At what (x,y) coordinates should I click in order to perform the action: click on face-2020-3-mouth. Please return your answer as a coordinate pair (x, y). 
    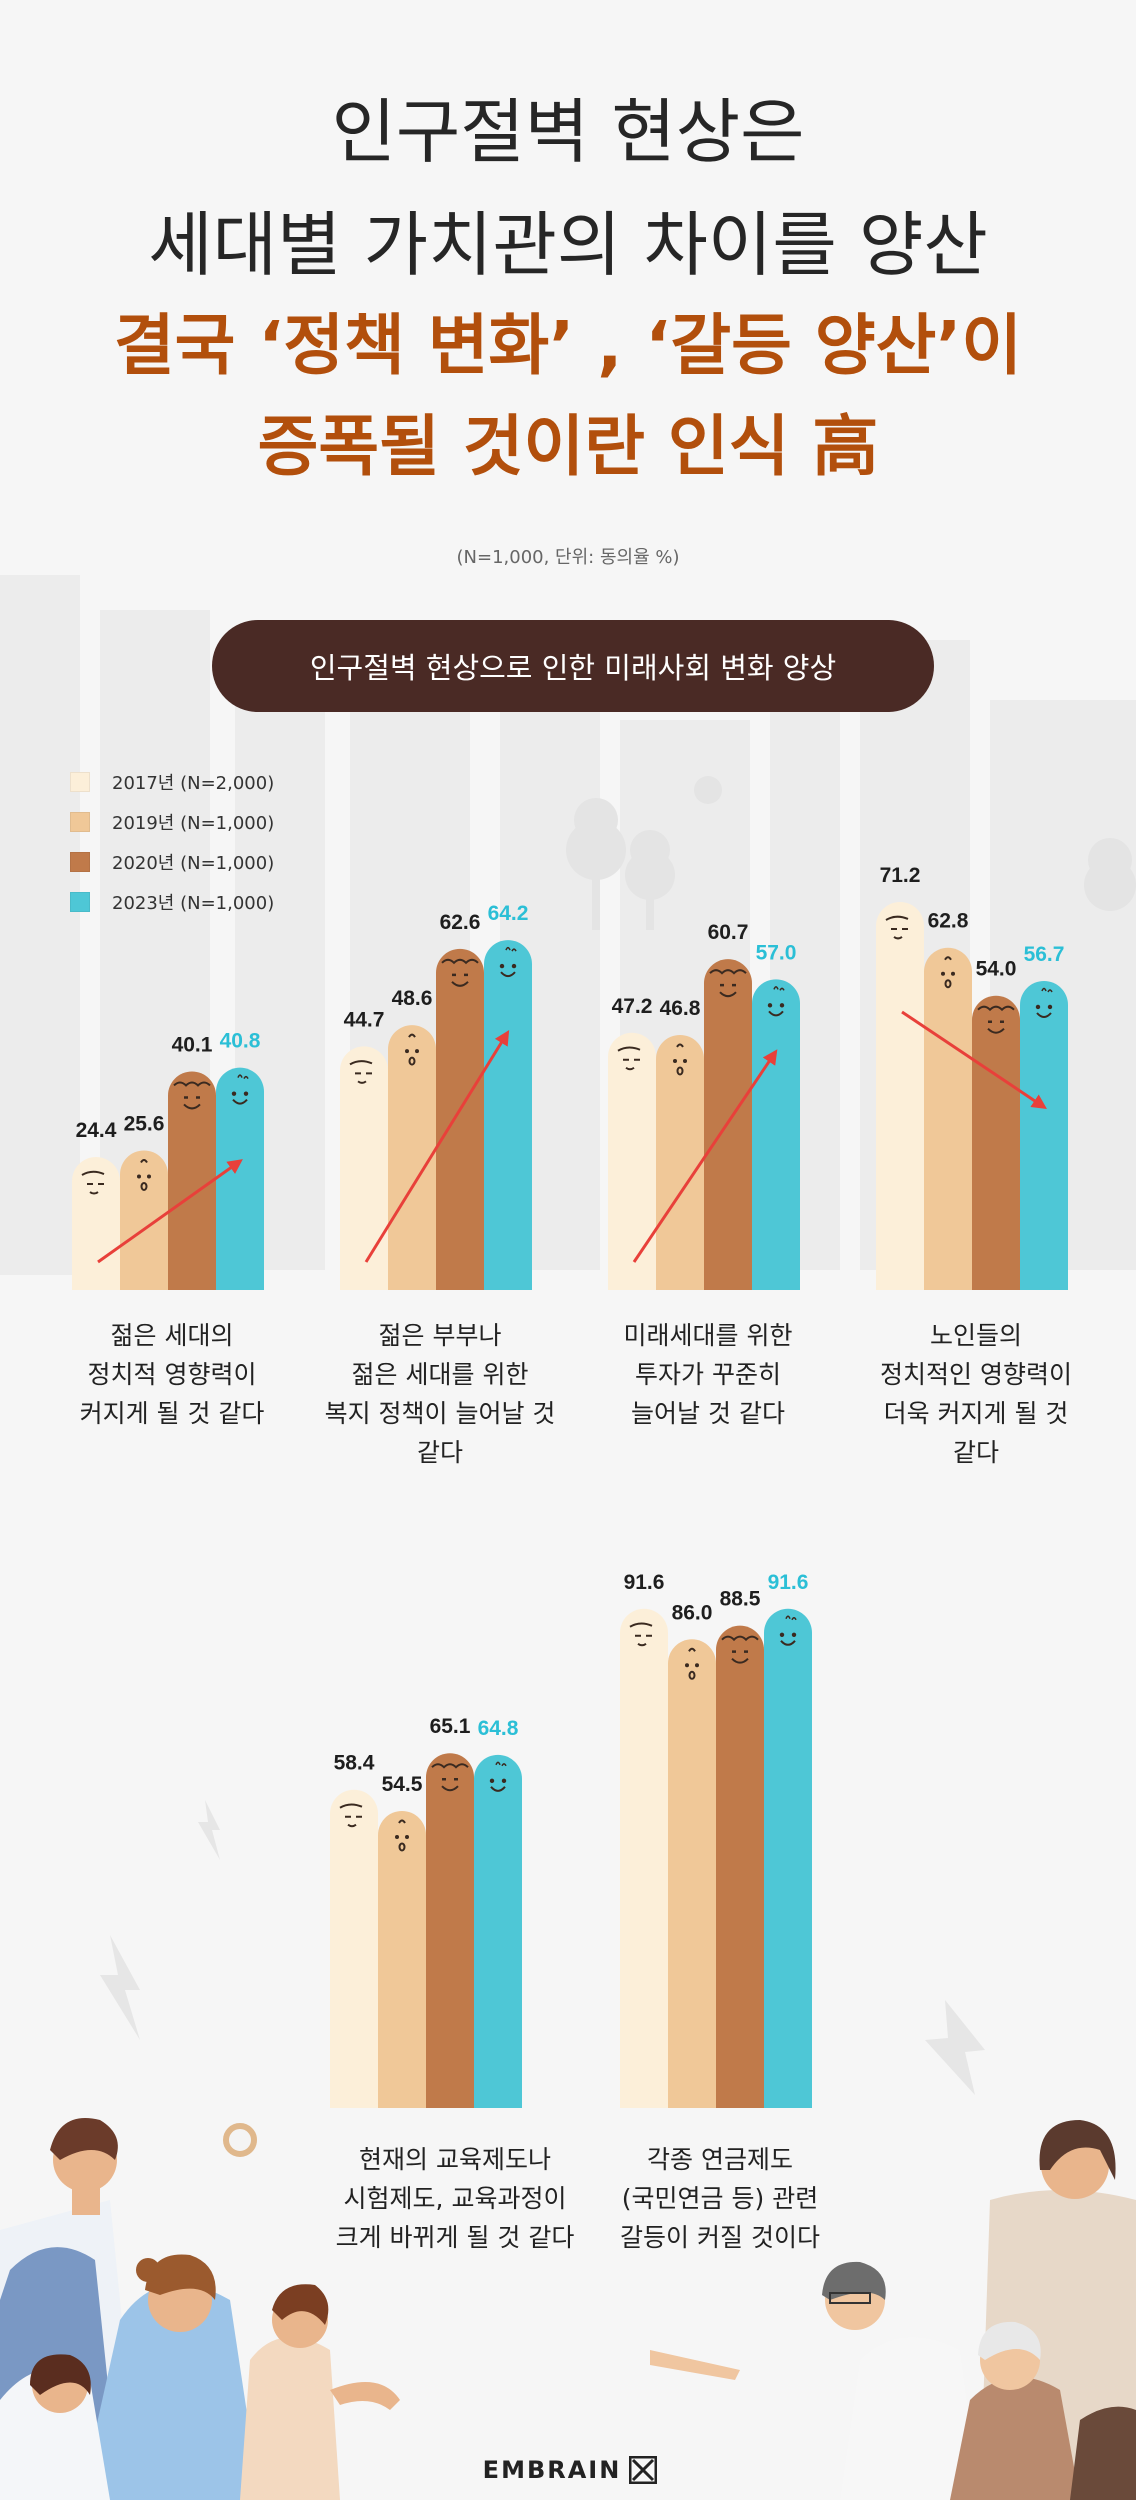
    Looking at the image, I should click on (728, 994).